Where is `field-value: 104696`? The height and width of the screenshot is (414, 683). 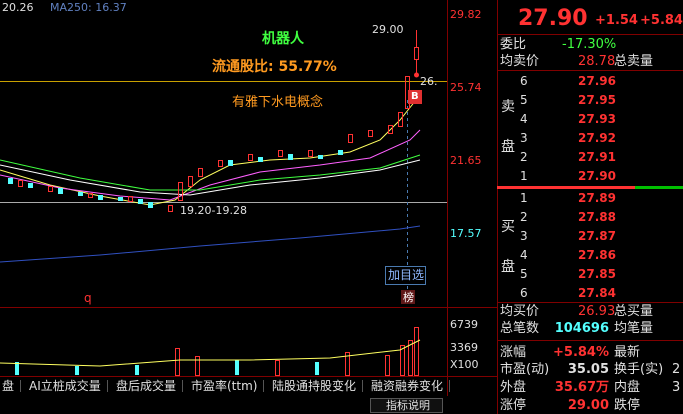 field-value: 104696 is located at coordinates (581, 328).